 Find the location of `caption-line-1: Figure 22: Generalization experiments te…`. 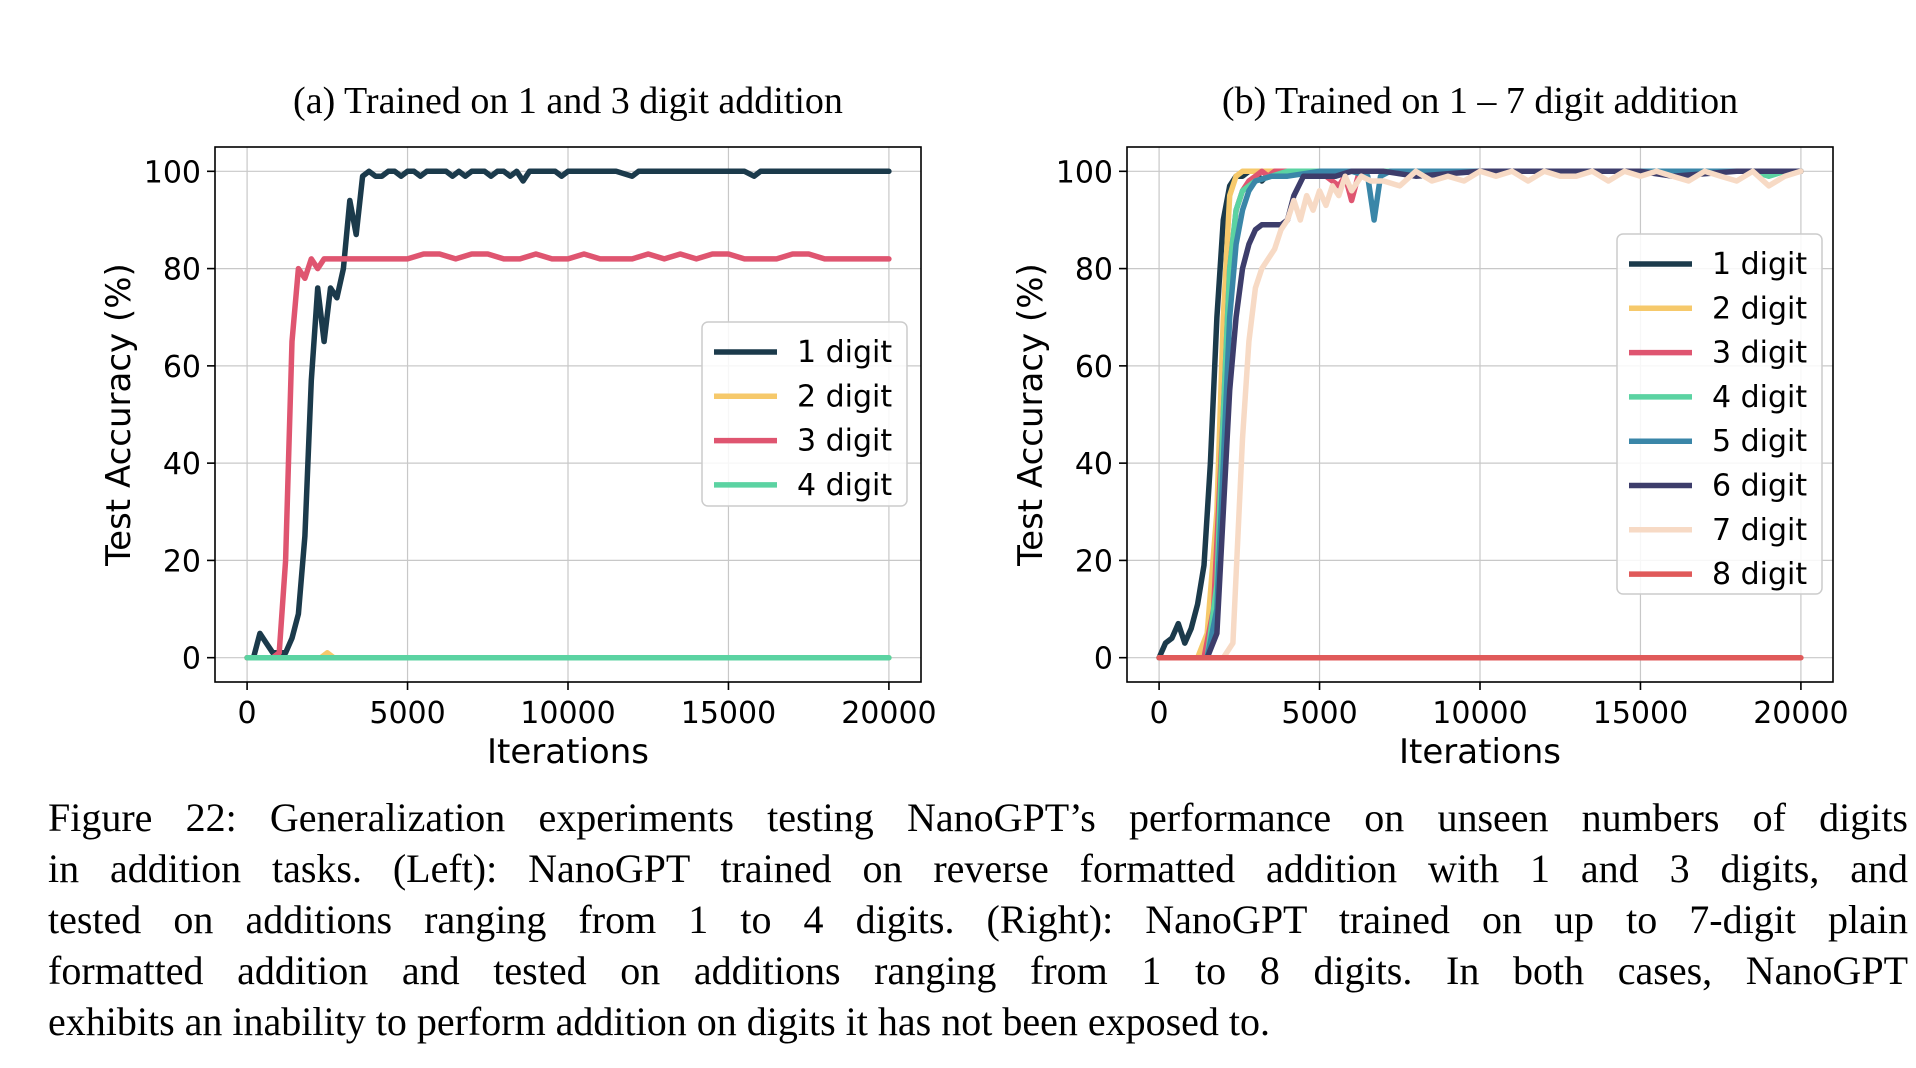

caption-line-1: Figure 22: Generalization experiments te… is located at coordinates (978, 817).